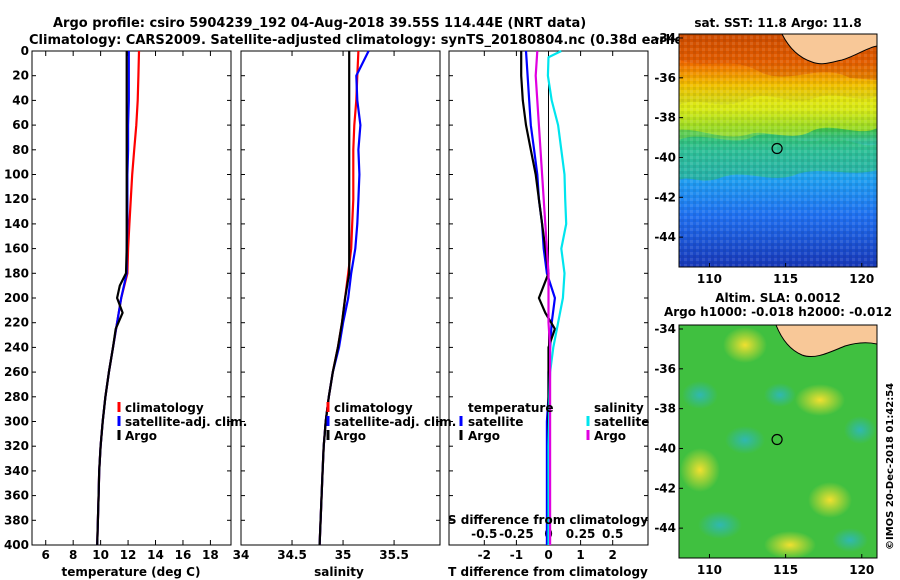  Describe the element at coordinates (20, 76) in the screenshot. I see `depth-tick-label: 20` at that location.